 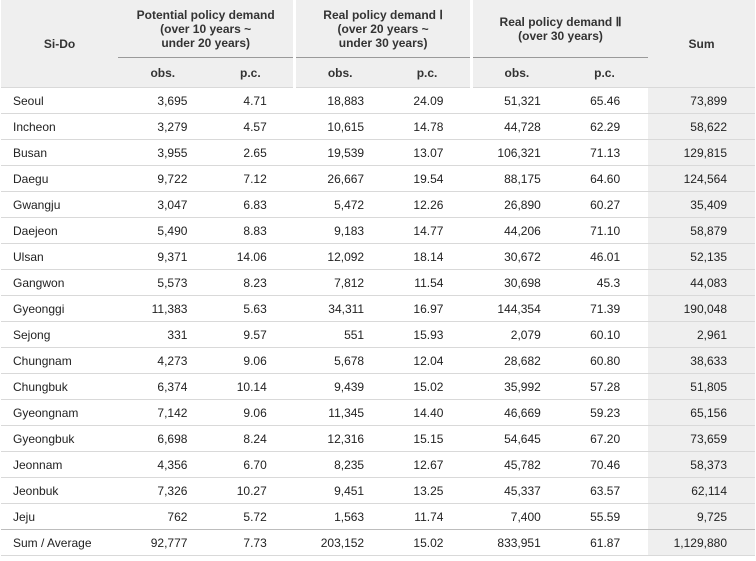 I want to click on cell-real1-pc: 16.97, so click(x=428, y=308).